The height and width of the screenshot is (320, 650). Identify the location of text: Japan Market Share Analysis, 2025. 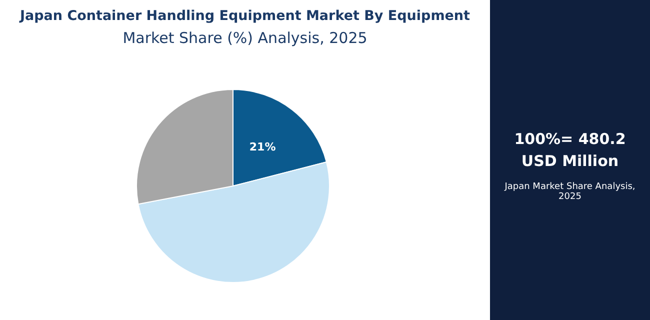
(569, 192).